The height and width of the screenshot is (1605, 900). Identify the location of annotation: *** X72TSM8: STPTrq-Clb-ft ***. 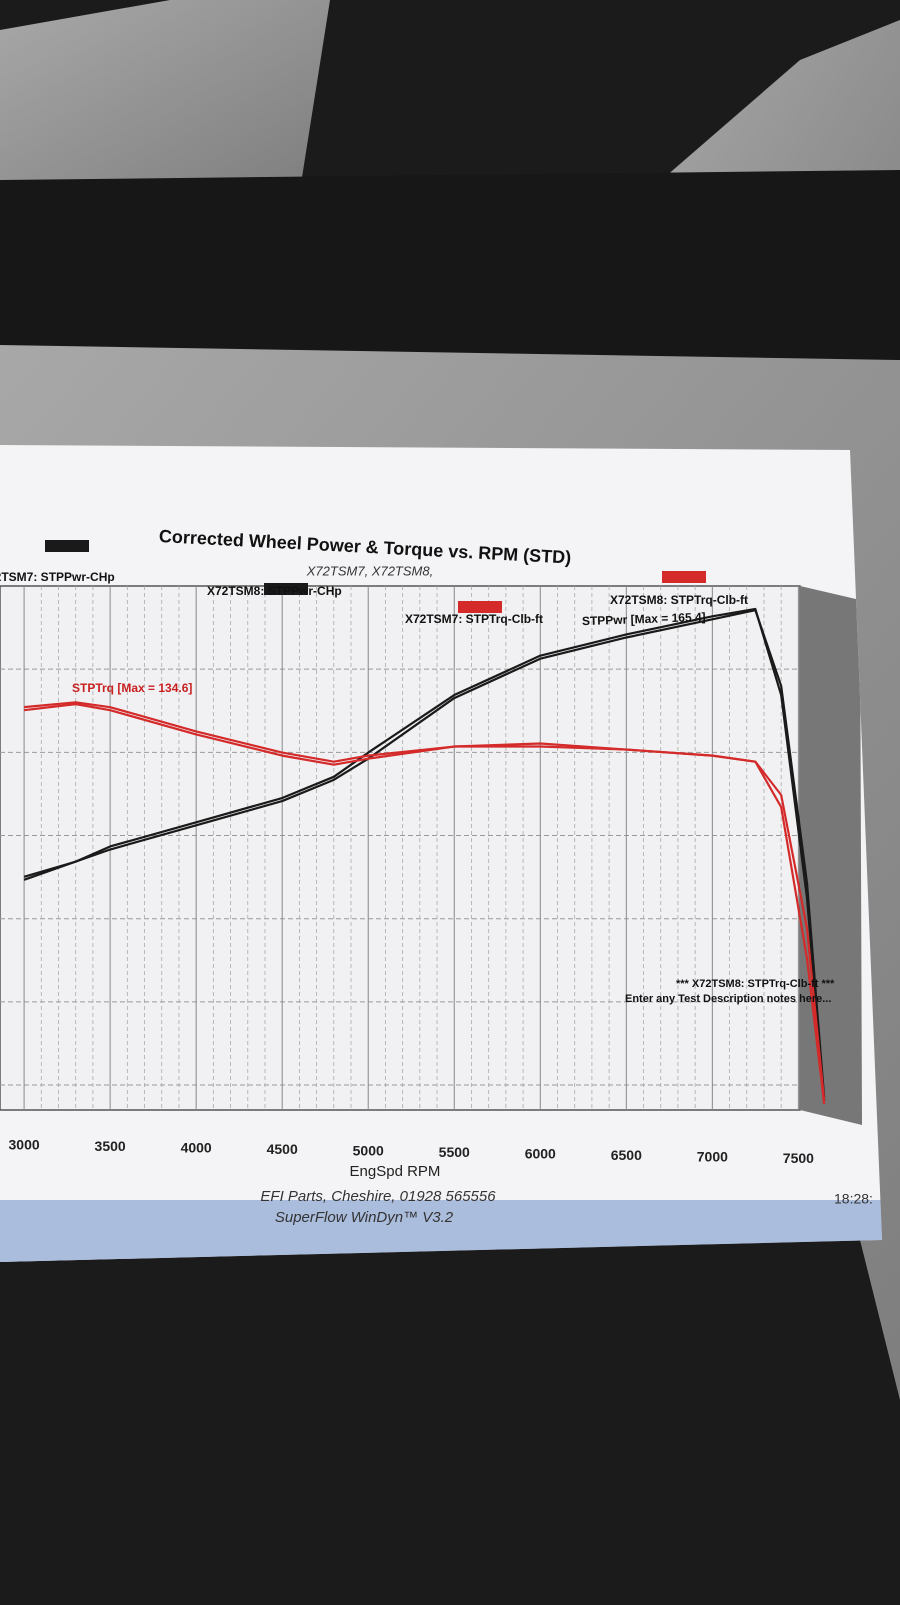
(755, 984).